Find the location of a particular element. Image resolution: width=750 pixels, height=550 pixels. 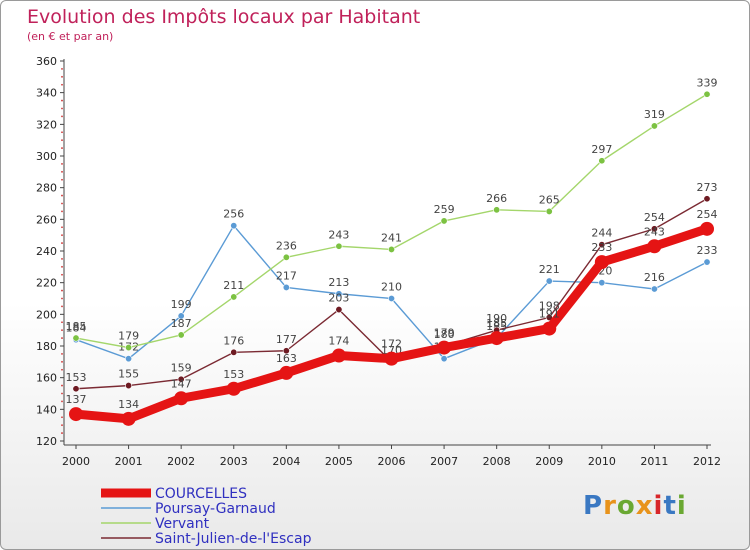

legend-item: COURCELLES is located at coordinates (174, 494).